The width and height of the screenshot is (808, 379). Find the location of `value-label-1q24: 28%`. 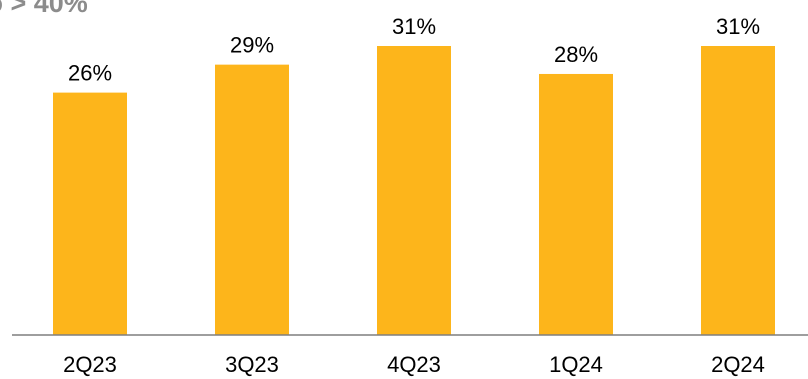

value-label-1q24: 28% is located at coordinates (576, 54).